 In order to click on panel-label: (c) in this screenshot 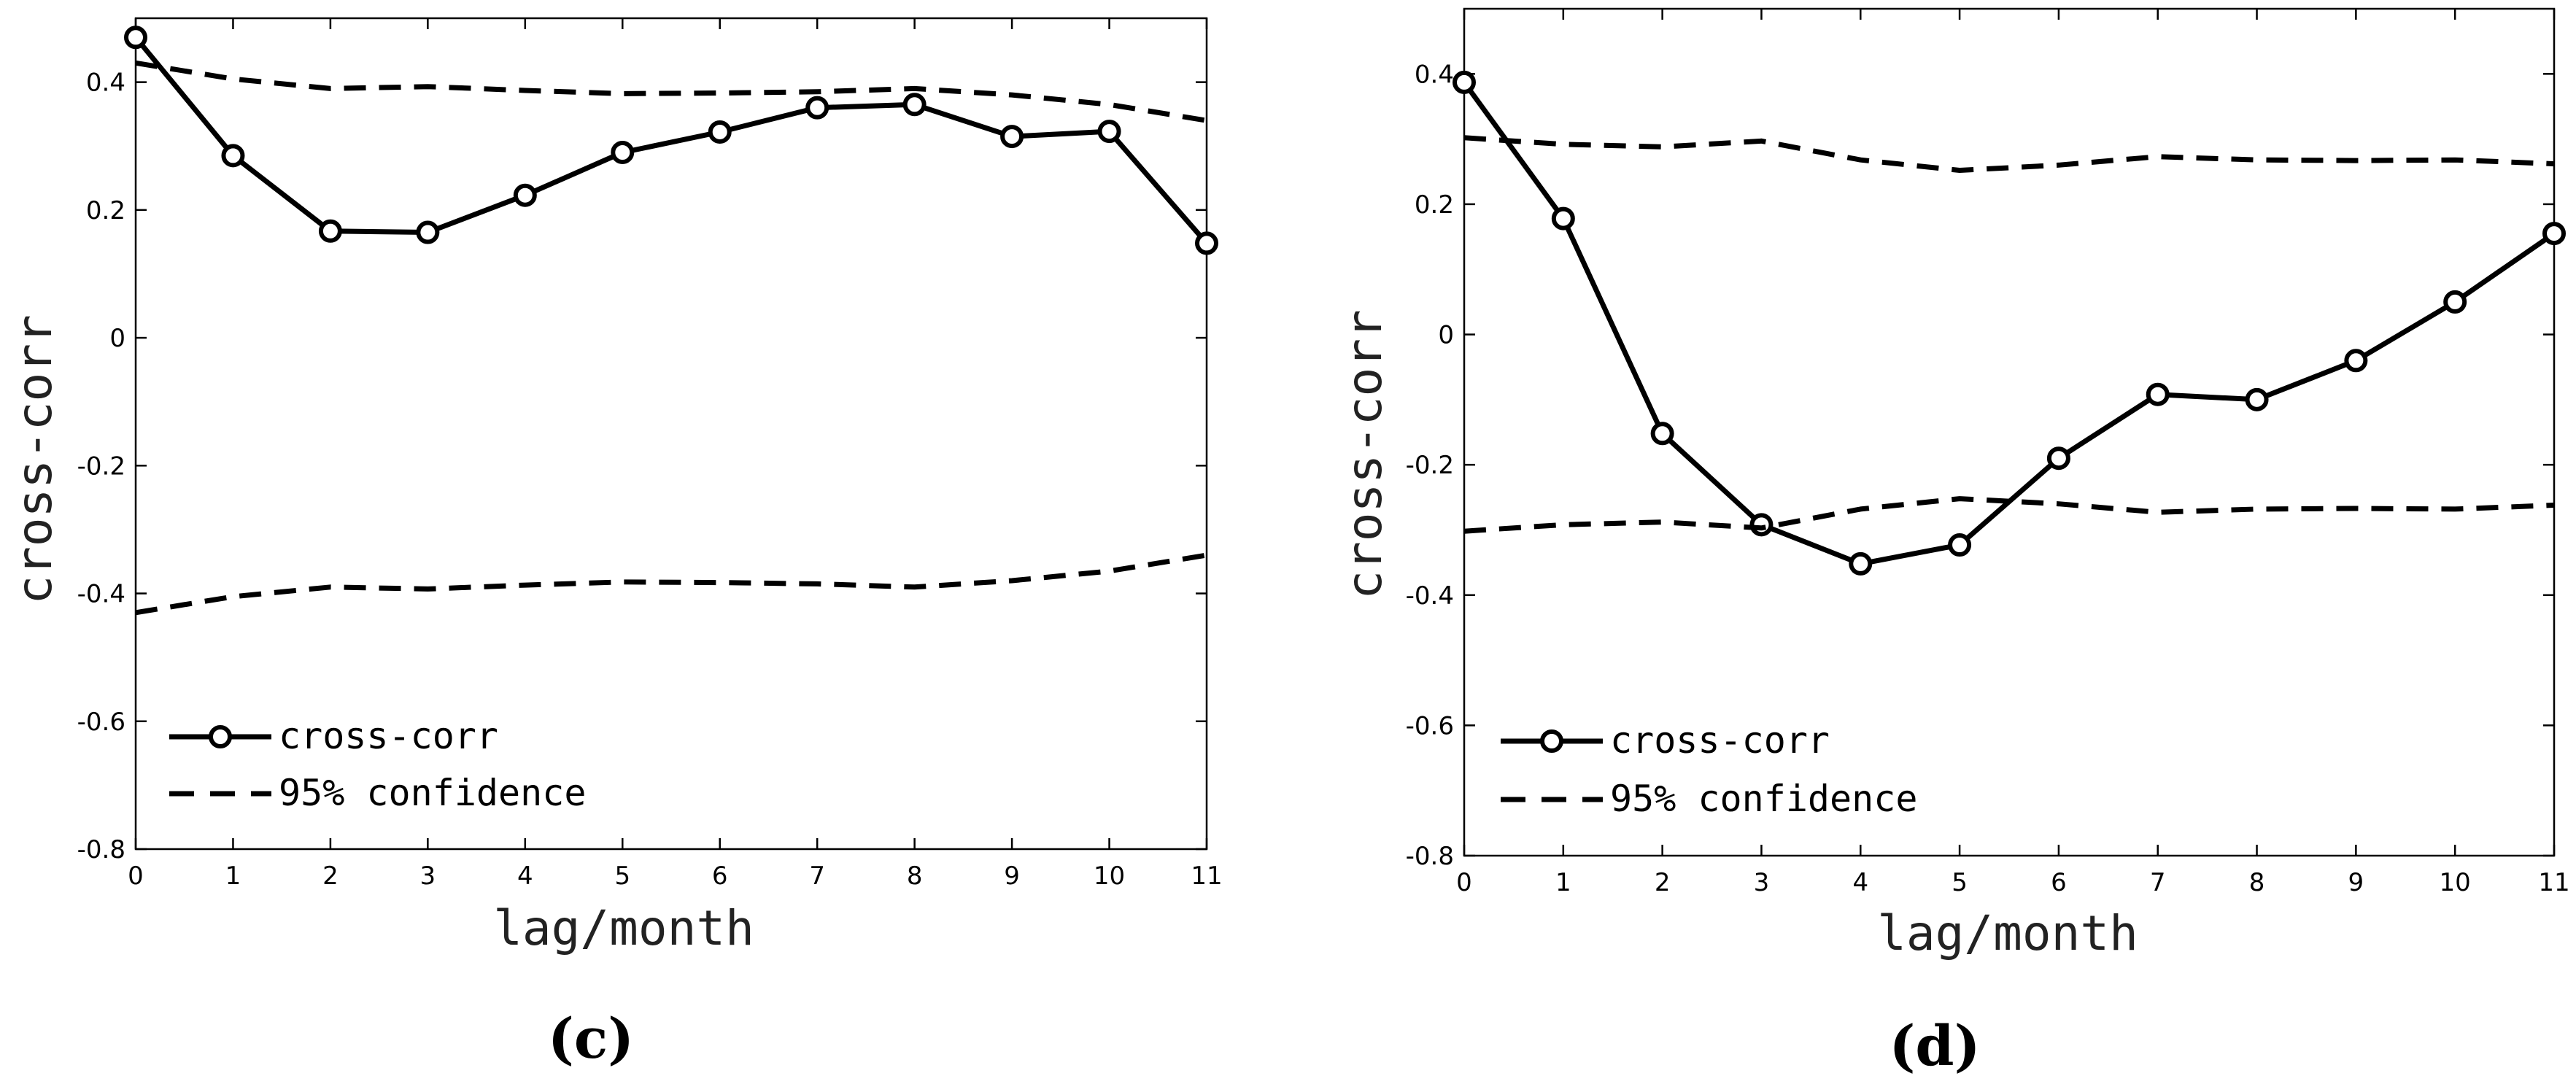, I will do `click(591, 1038)`.